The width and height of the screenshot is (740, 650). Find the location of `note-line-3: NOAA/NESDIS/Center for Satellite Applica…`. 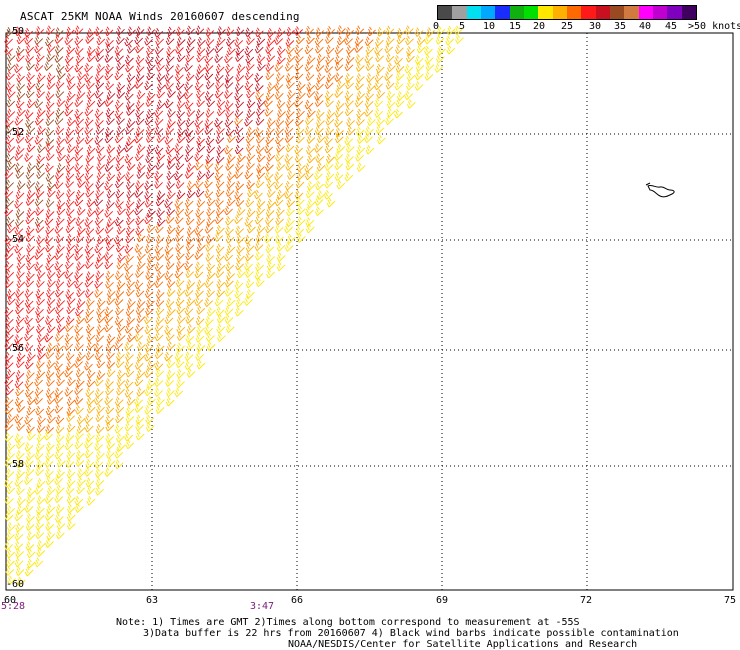

note-line-3: NOAA/NESDIS/Center for Satellite Applica… is located at coordinates (463, 644).